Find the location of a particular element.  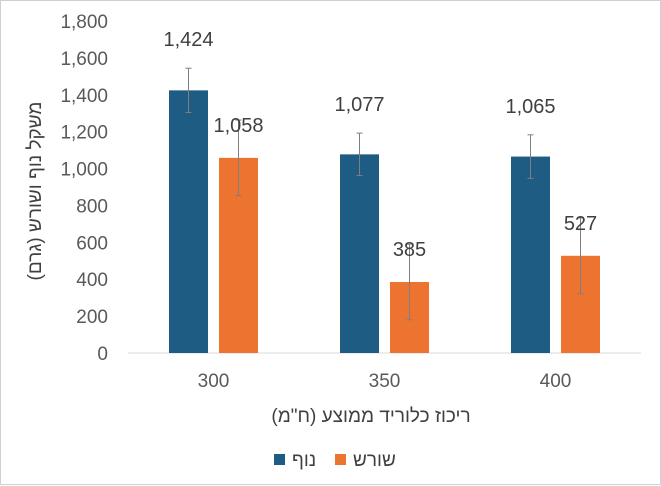

x-tick-label: 350 is located at coordinates (385, 381).